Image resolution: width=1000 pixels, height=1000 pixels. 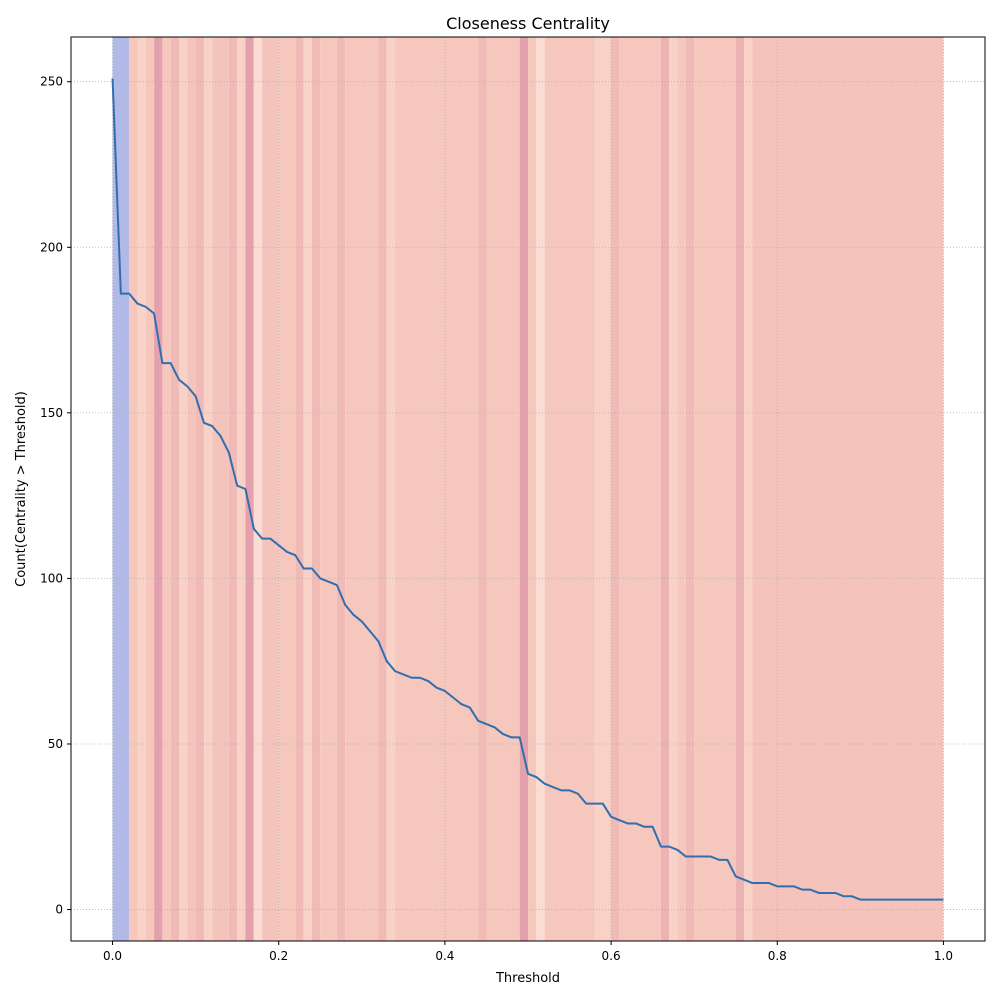 What do you see at coordinates (777, 956) in the screenshot?
I see `x-tick-label-4: 0.8` at bounding box center [777, 956].